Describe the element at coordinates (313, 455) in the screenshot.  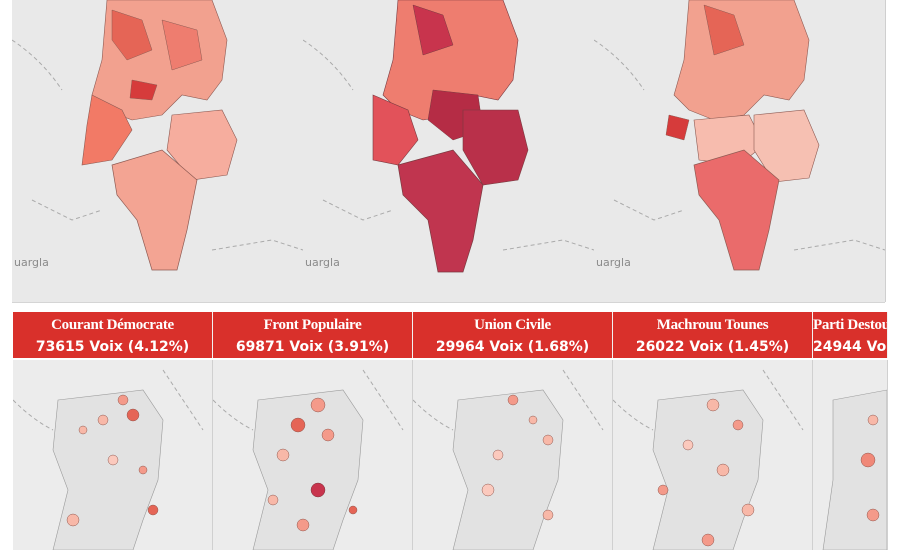
I see `map-front-populaire` at that location.